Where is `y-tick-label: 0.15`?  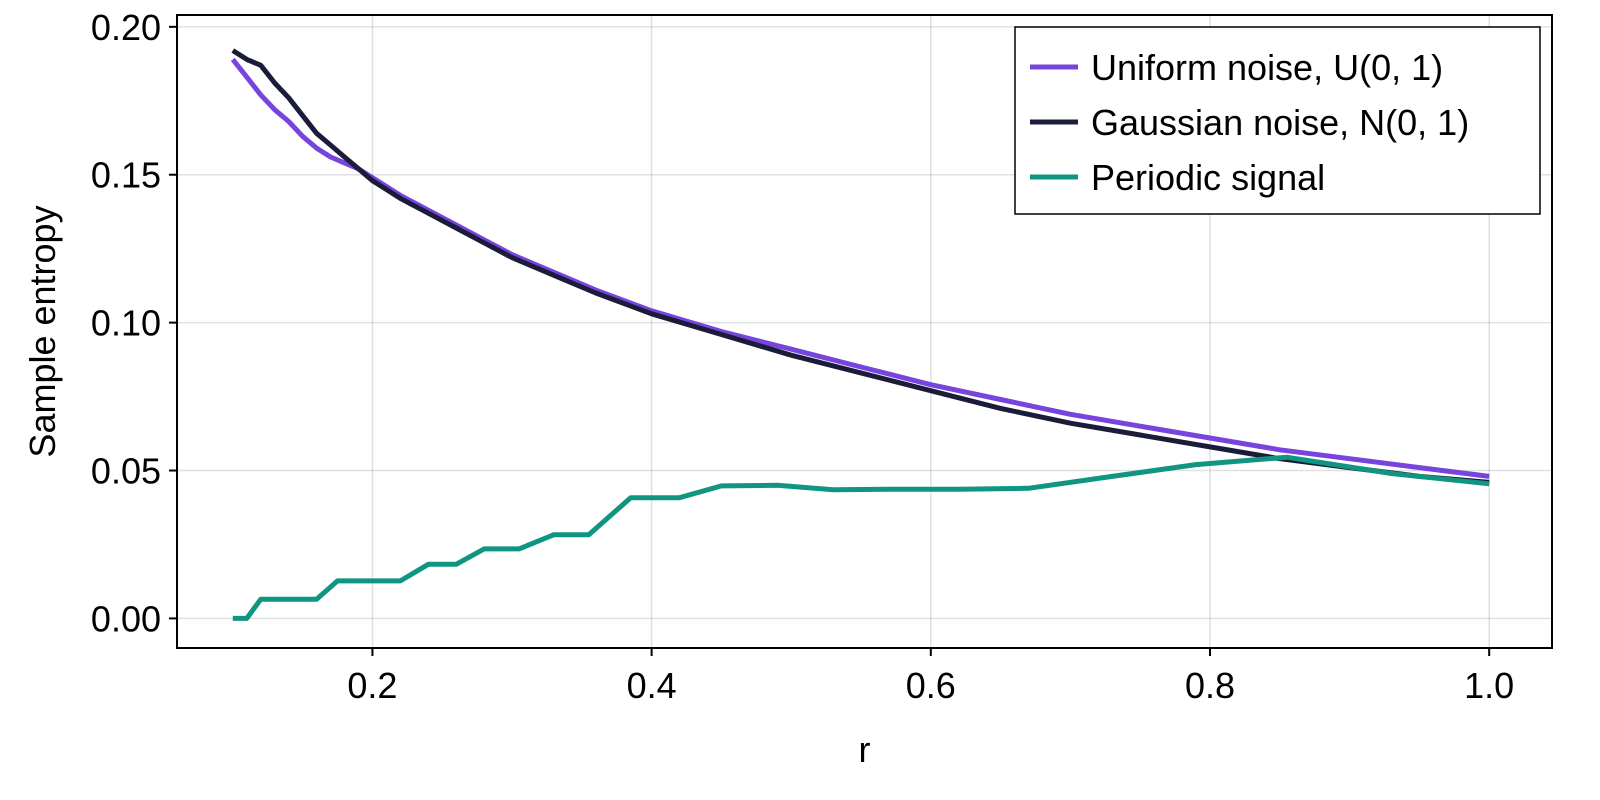 y-tick-label: 0.15 is located at coordinates (126, 175).